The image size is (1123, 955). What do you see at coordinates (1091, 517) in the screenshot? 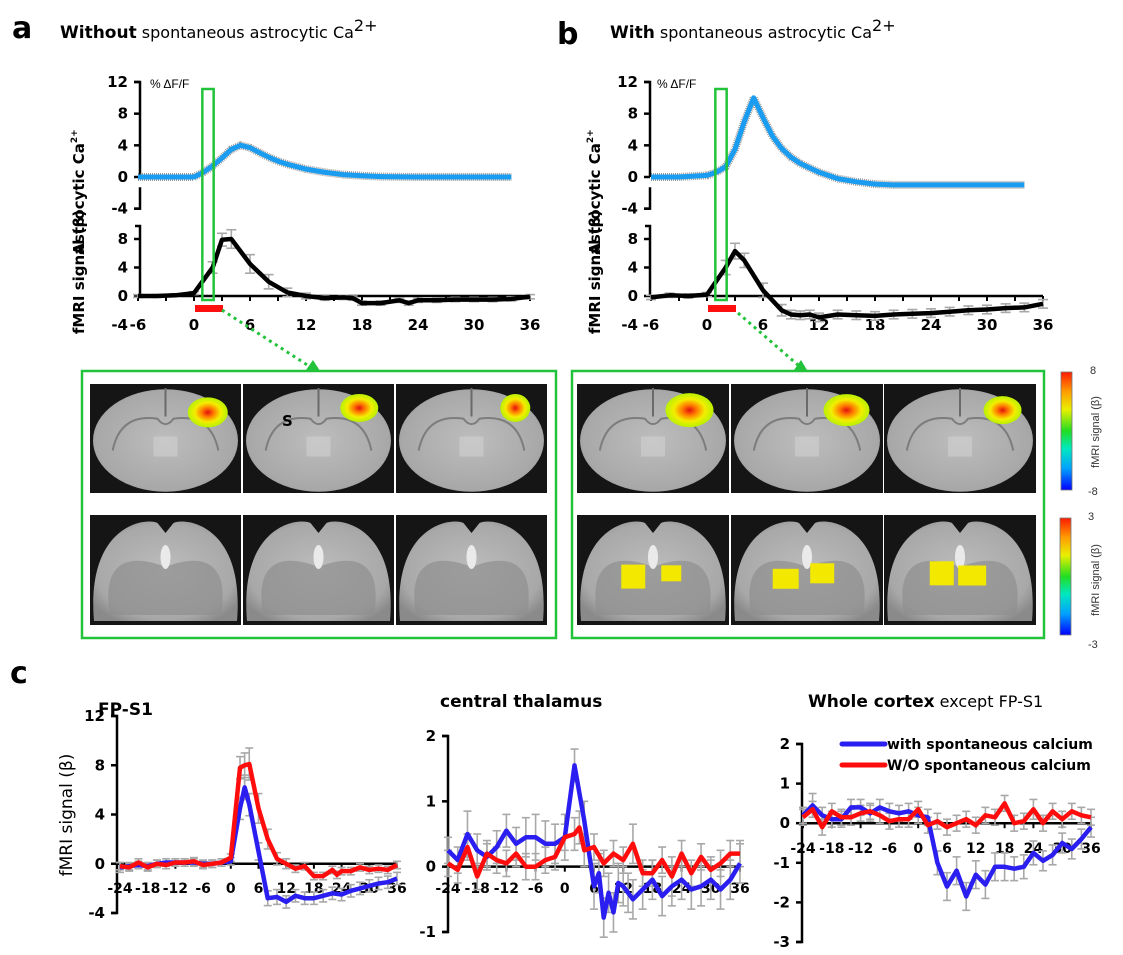
I see `colorbar-bottom-max: 3` at bounding box center [1091, 517].